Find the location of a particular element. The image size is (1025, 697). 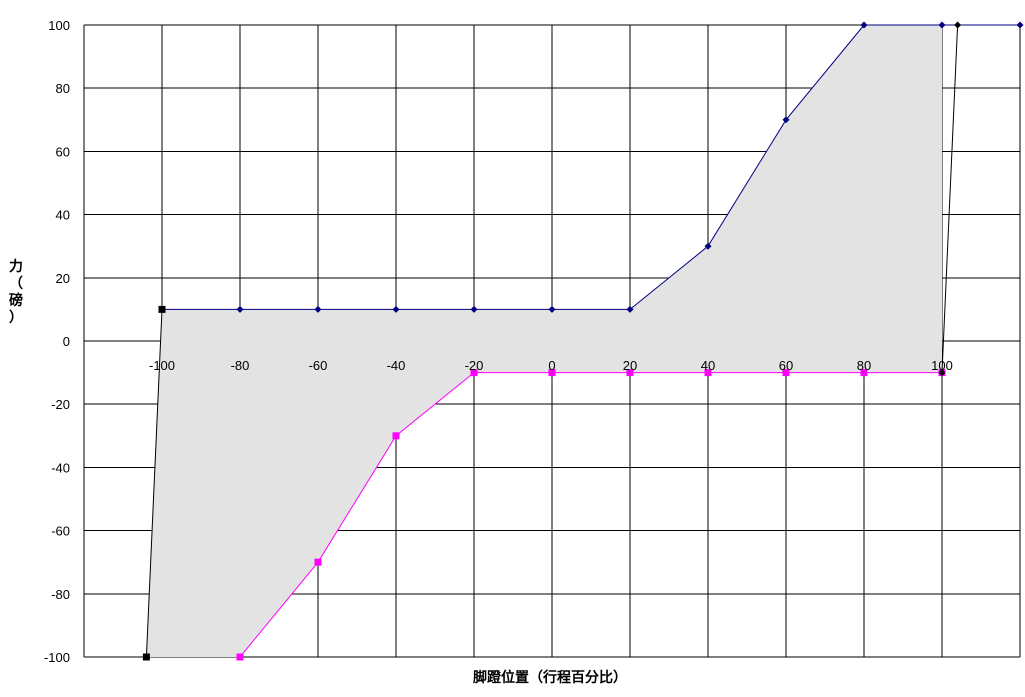

y-tick-label: -100 is located at coordinates (57, 657).